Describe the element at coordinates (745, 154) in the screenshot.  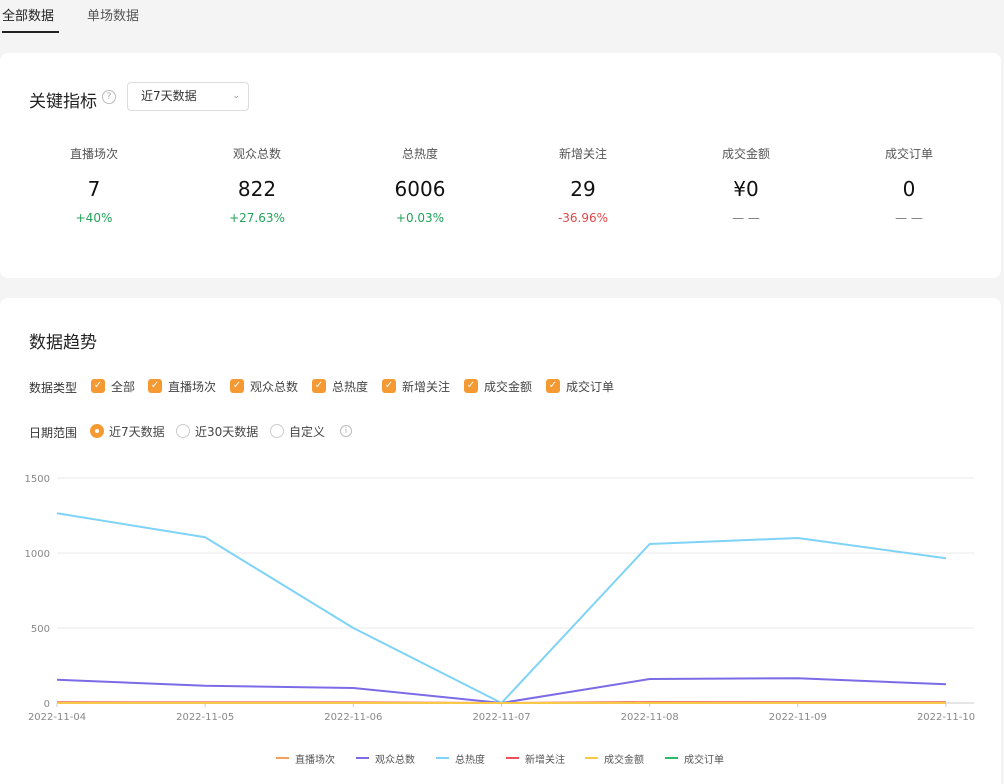
I see `metric-label: 成交金额` at that location.